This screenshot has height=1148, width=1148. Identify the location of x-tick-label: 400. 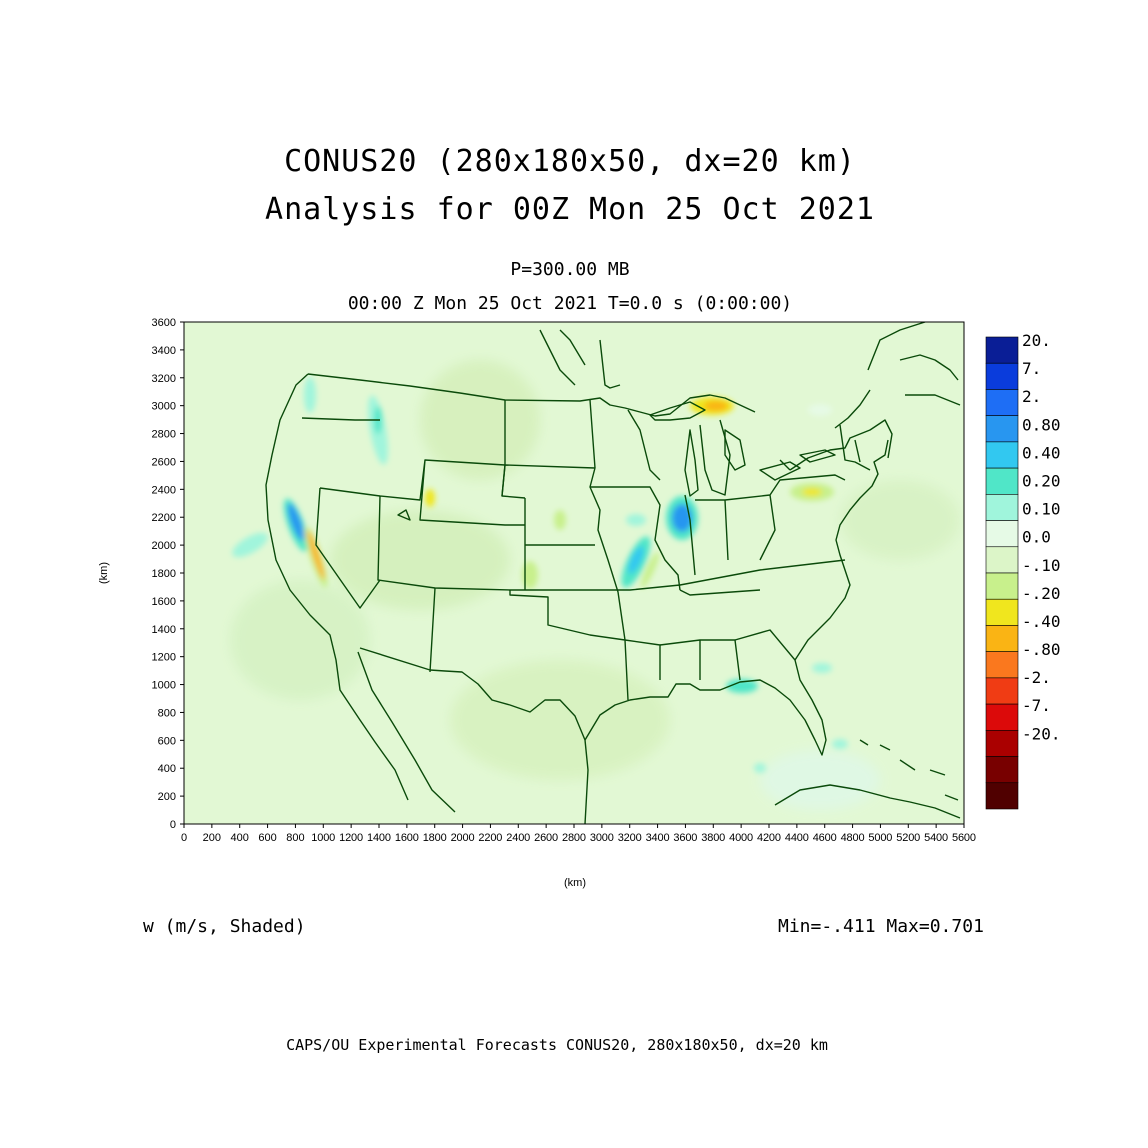
(240, 838).